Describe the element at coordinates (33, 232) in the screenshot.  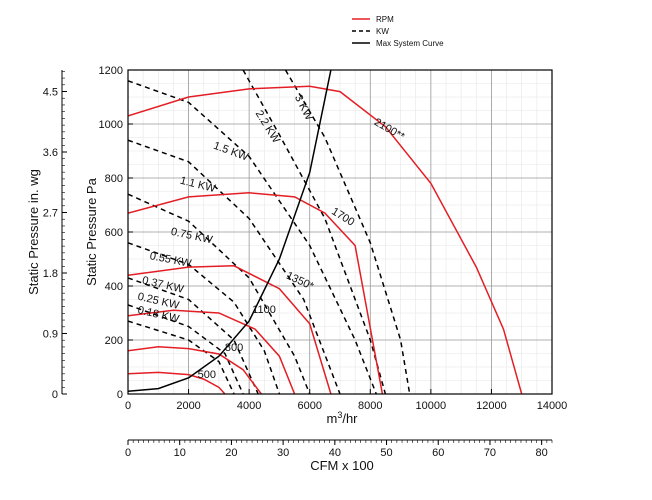
I see `secondary-y-axis-title: Static Pressure in. wg` at that location.